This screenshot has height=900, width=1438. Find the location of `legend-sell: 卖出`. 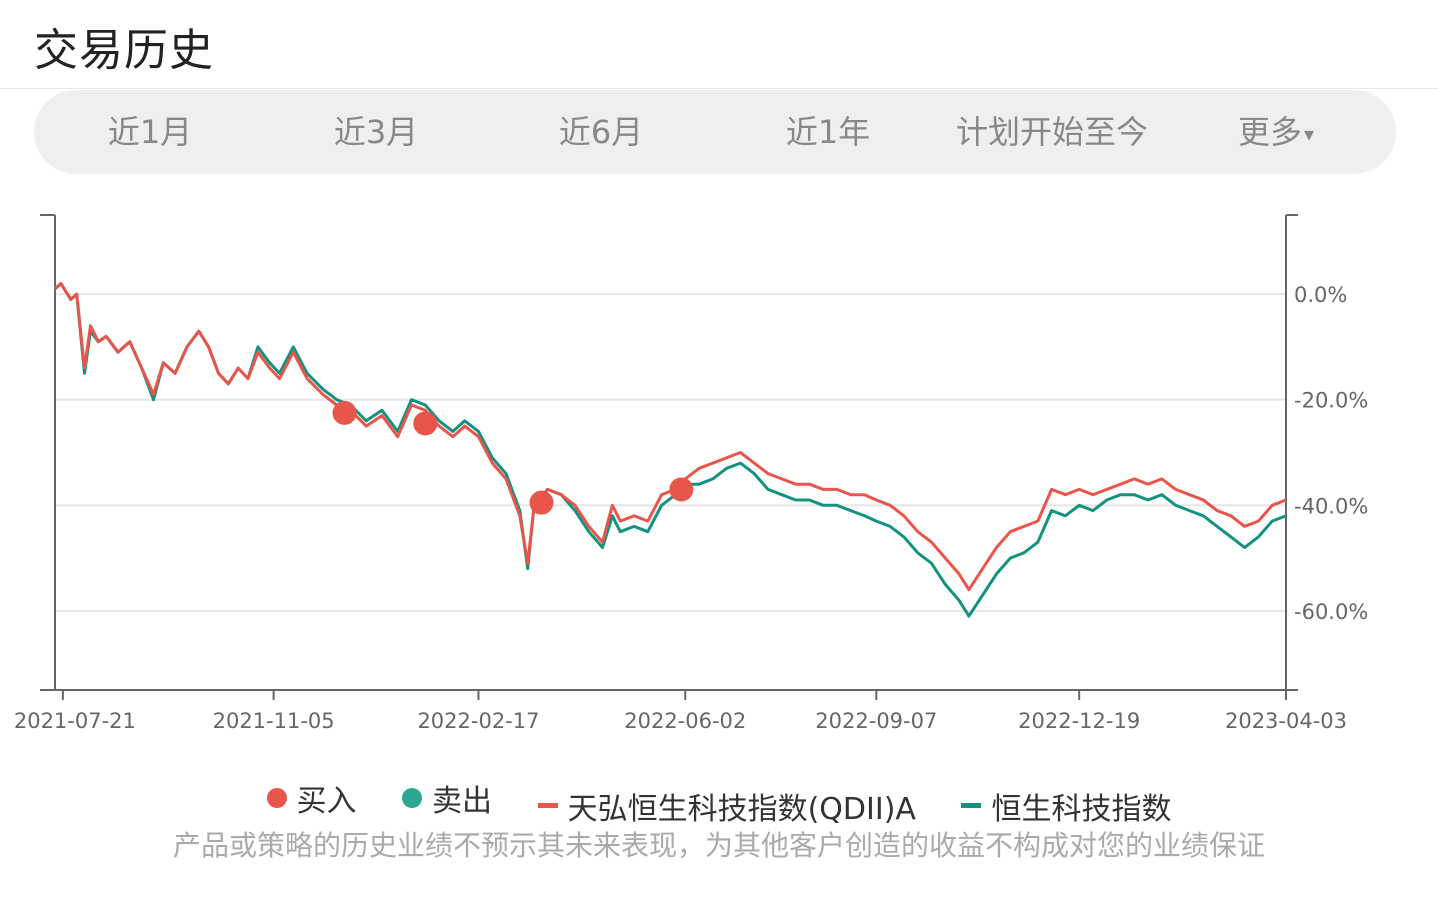

legend-sell: 卖出 is located at coordinates (447, 798).